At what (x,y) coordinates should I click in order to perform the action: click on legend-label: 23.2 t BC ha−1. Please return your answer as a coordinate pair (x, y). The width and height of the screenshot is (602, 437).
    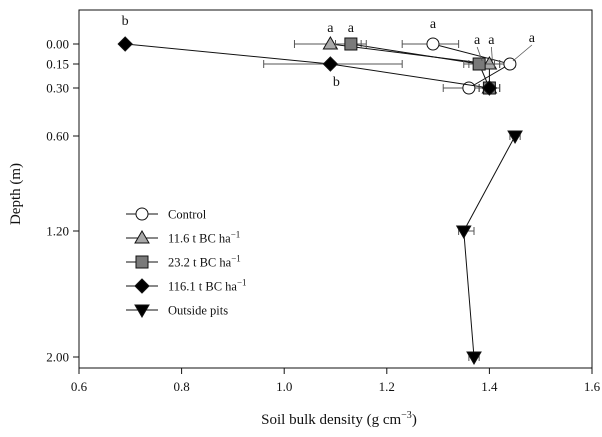
    Looking at the image, I should click on (204, 262).